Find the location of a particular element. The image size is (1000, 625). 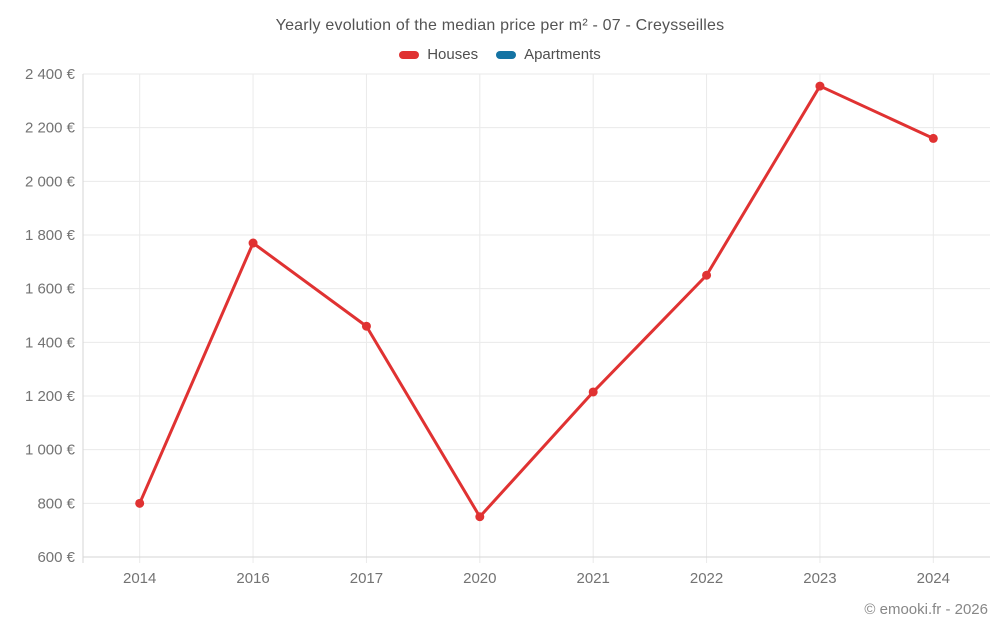

houses-data-point-2020 is located at coordinates (480, 517).